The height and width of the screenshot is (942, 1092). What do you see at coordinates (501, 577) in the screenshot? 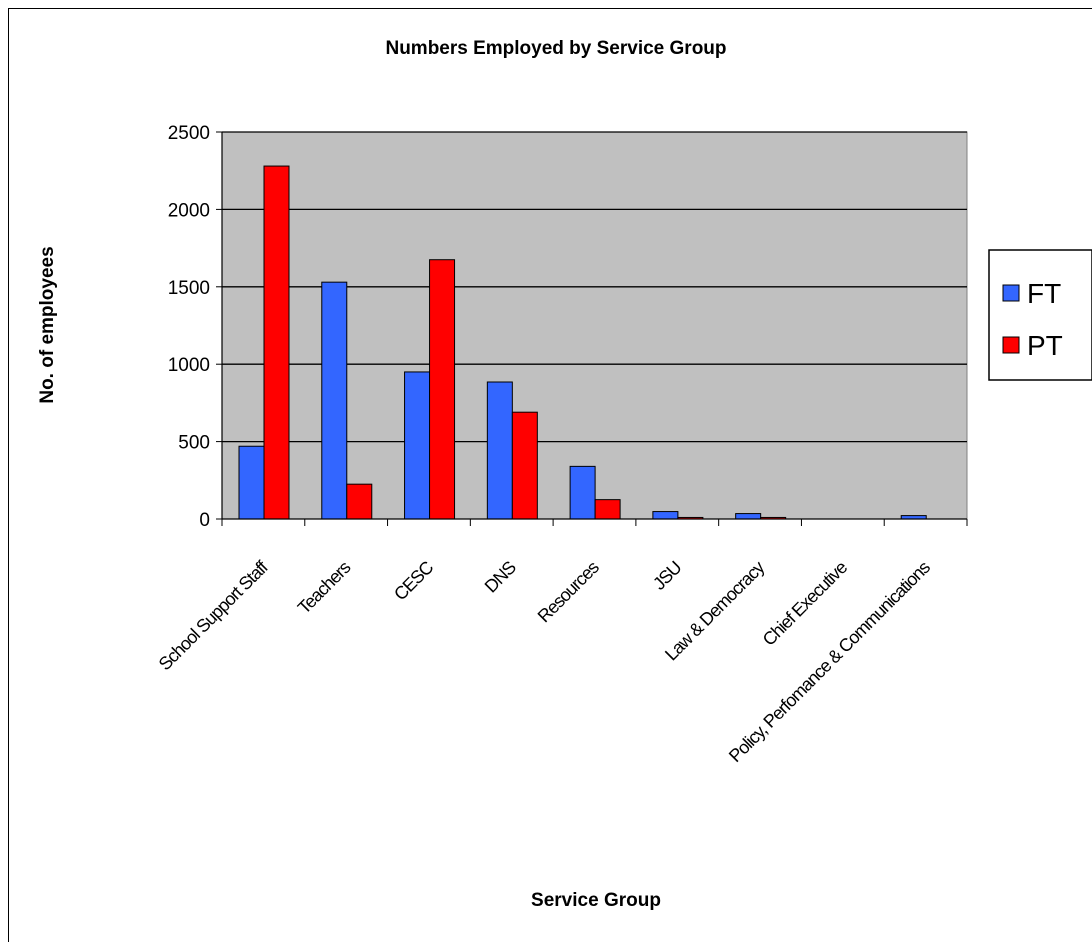
I see `x-tick-label: DNS` at bounding box center [501, 577].